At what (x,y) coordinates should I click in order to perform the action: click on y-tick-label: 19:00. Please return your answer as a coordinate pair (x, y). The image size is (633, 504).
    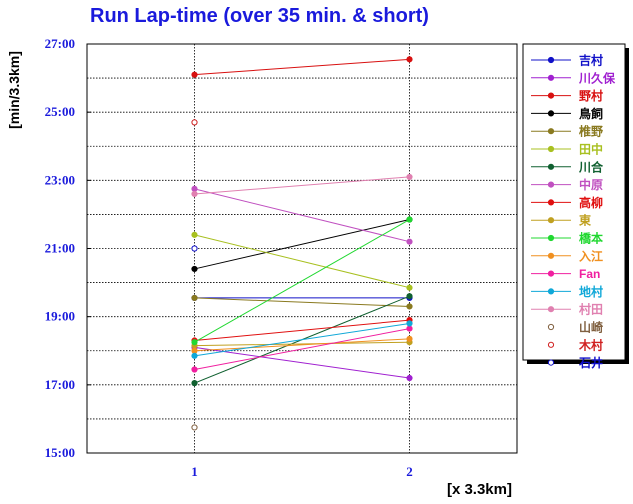
    Looking at the image, I should click on (60, 316).